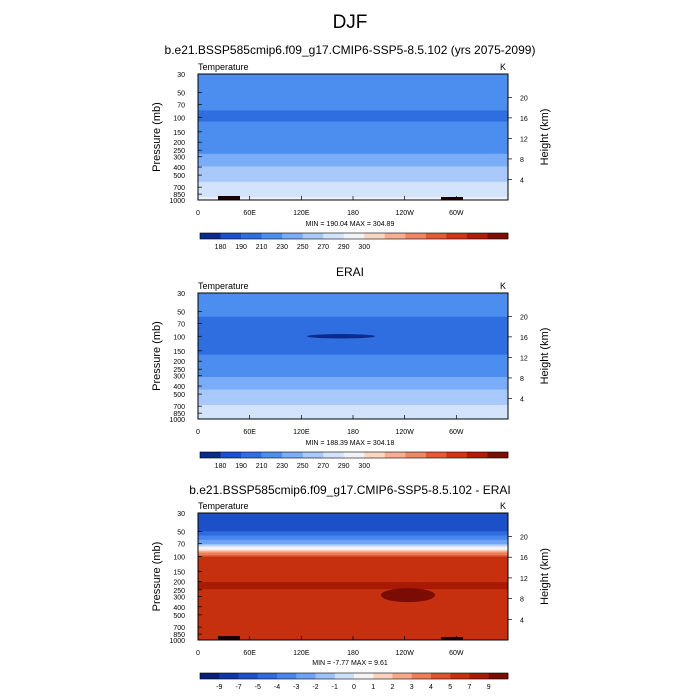  Describe the element at coordinates (303, 247) in the screenshot. I see `colorbar-label: 250` at that location.